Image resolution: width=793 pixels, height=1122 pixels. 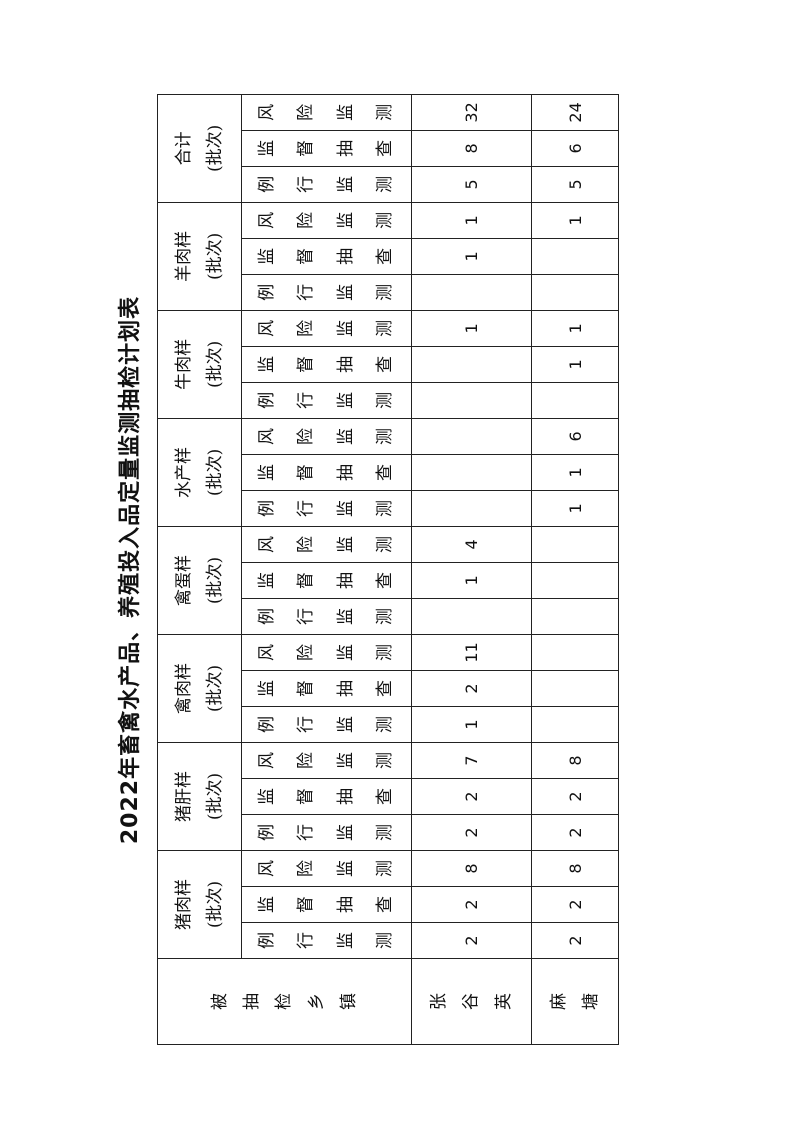 What do you see at coordinates (326, 436) in the screenshot?
I see `subheader-4-2: 风险监测` at bounding box center [326, 436].